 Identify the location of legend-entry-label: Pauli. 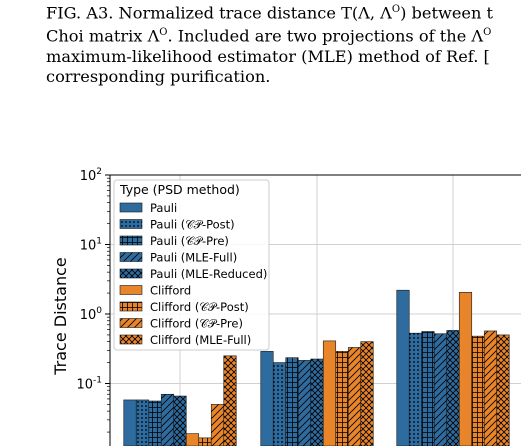
(163, 208).